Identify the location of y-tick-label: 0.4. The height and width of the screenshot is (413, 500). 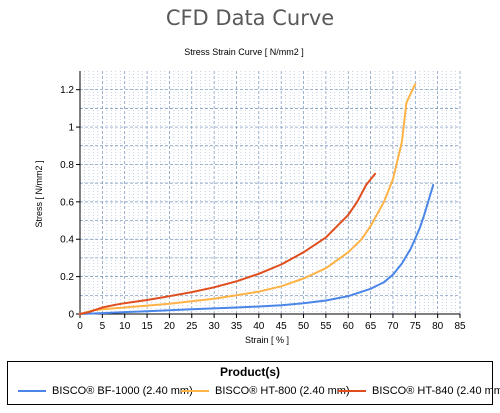
(67, 240).